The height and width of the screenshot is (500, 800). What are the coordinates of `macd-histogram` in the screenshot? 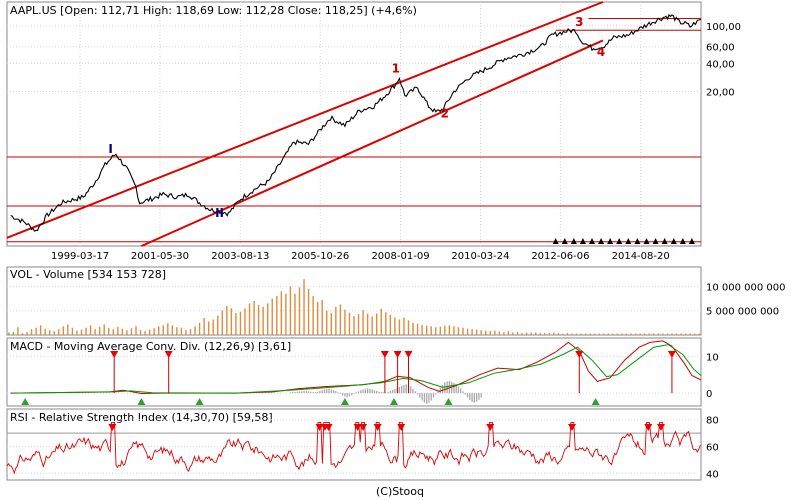 It's located at (385, 392).